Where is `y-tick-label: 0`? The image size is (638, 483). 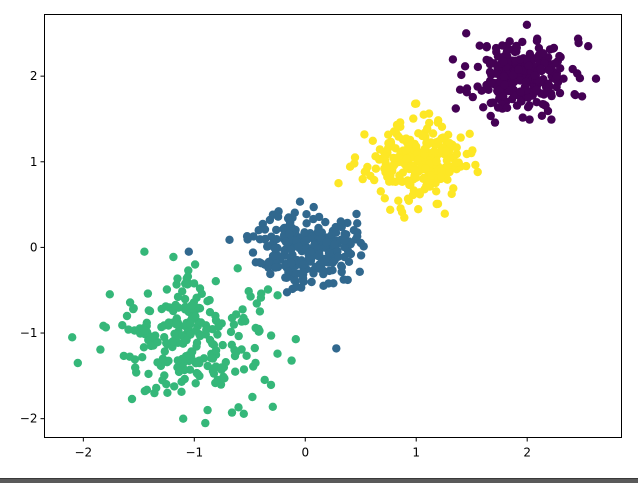
y-tick-label: 0 is located at coordinates (34, 247).